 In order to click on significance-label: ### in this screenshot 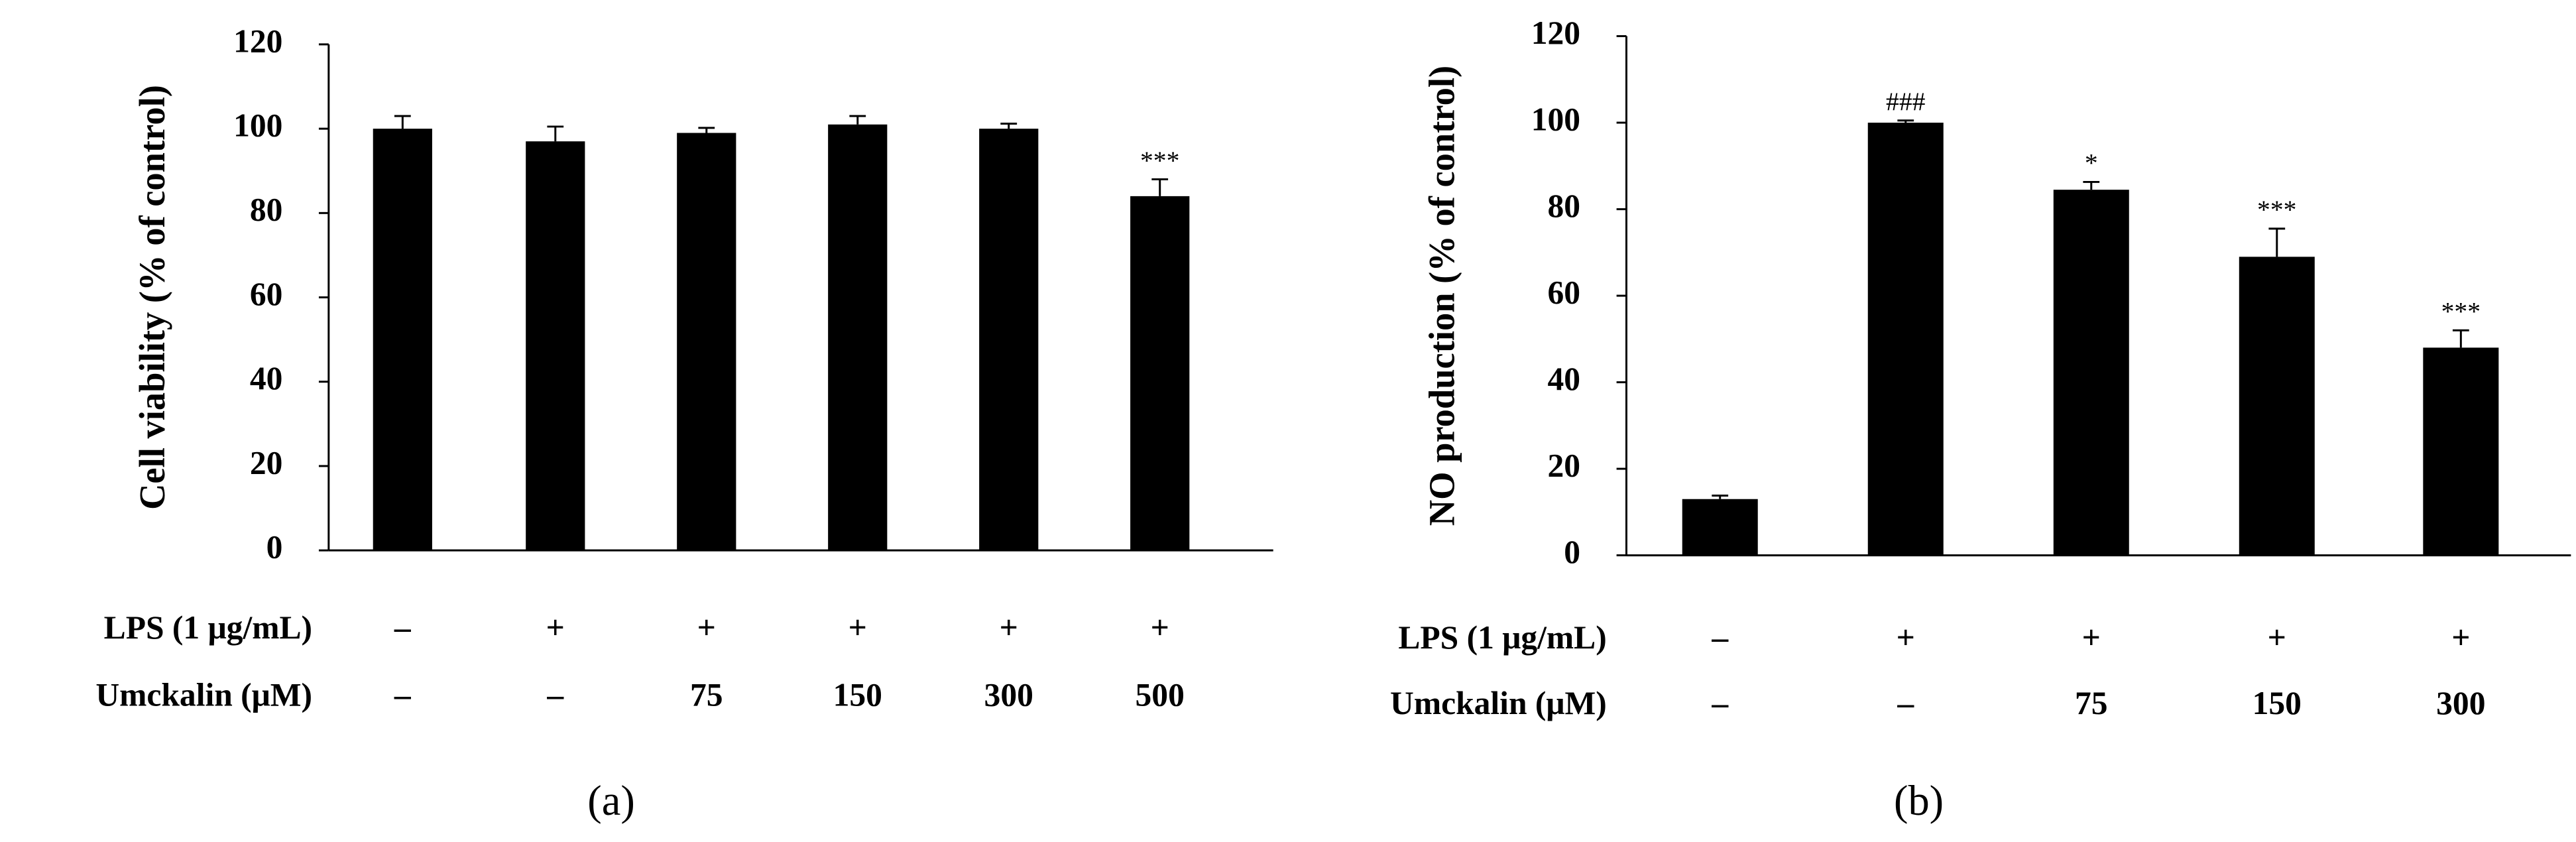, I will do `click(1906, 101)`.